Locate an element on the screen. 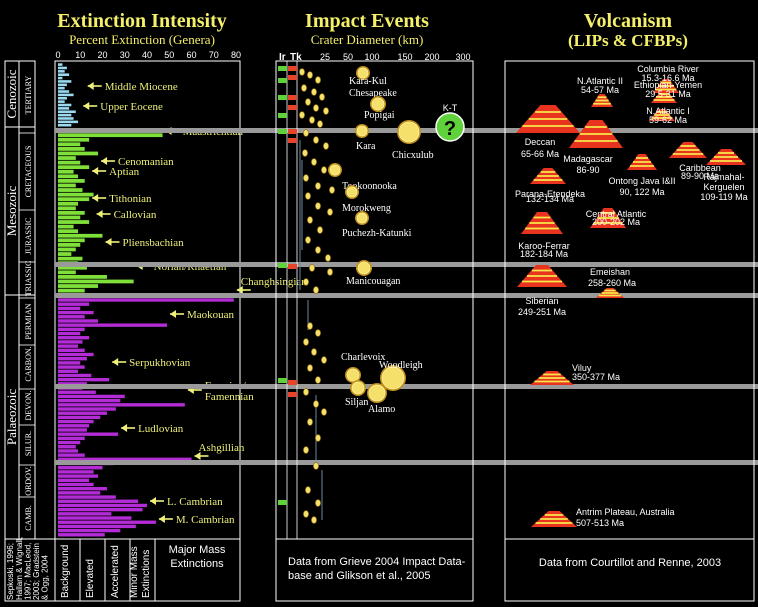 This screenshot has height=607, width=758. boundary-line-f-f is located at coordinates (406, 386).